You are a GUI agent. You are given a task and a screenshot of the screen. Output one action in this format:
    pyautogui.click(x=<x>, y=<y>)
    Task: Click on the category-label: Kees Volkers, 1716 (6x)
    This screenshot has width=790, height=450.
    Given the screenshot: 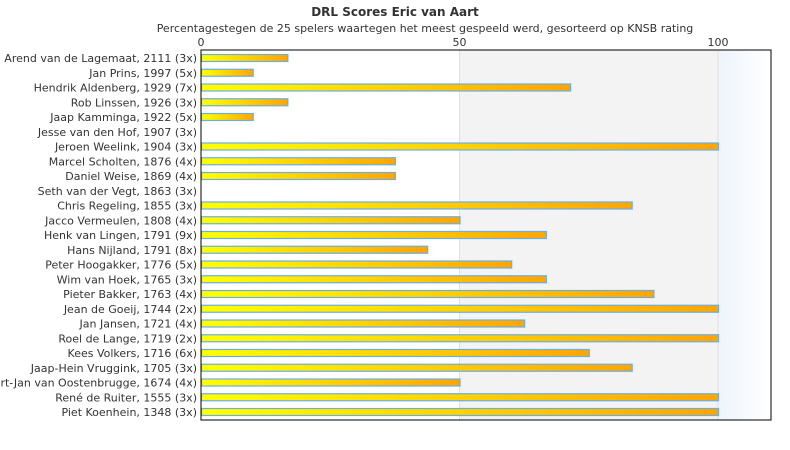 What is the action you would take?
    pyautogui.click(x=132, y=353)
    